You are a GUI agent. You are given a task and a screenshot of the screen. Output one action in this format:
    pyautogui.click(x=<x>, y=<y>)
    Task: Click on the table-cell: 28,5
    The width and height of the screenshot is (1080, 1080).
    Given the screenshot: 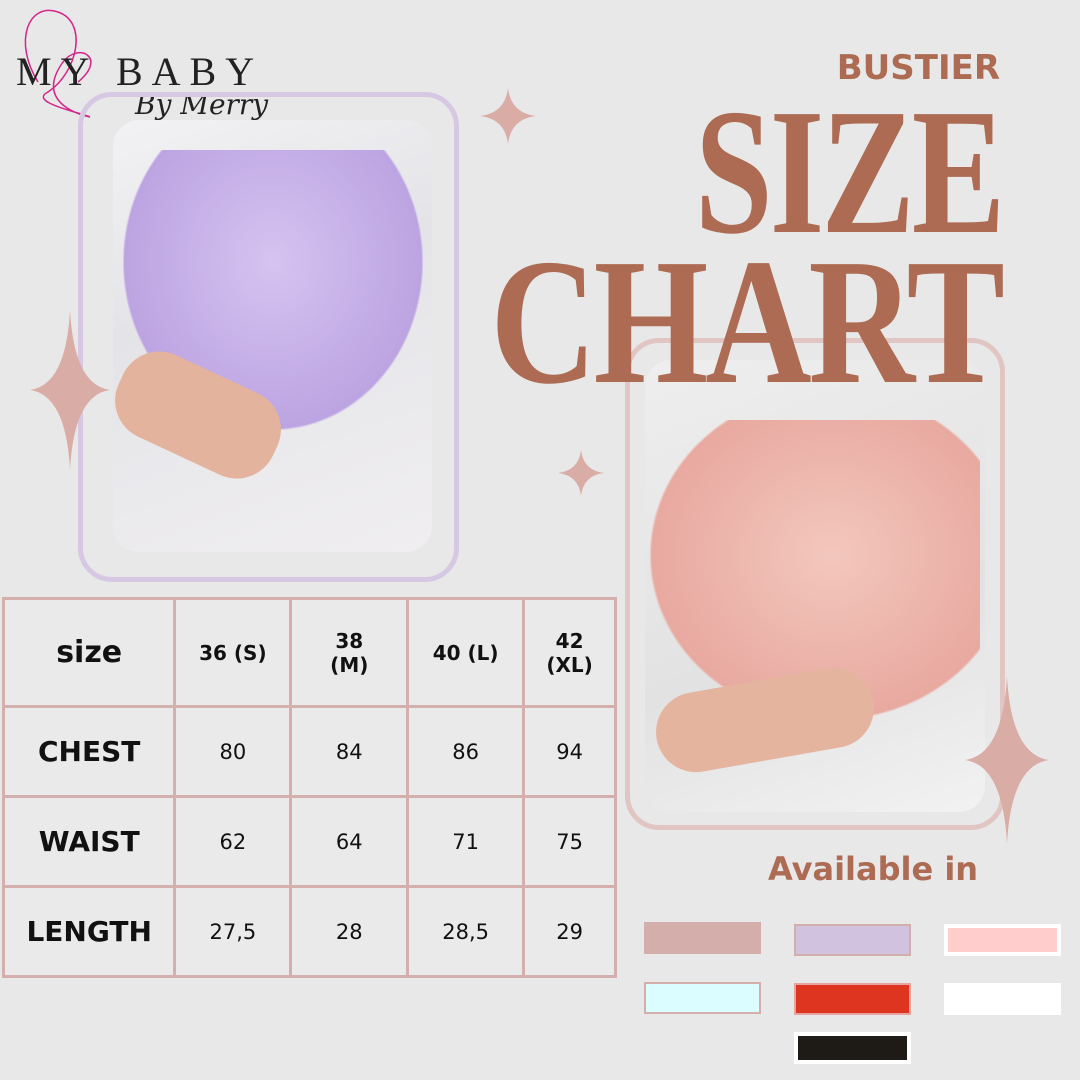 What is the action you would take?
    pyautogui.click(x=466, y=931)
    